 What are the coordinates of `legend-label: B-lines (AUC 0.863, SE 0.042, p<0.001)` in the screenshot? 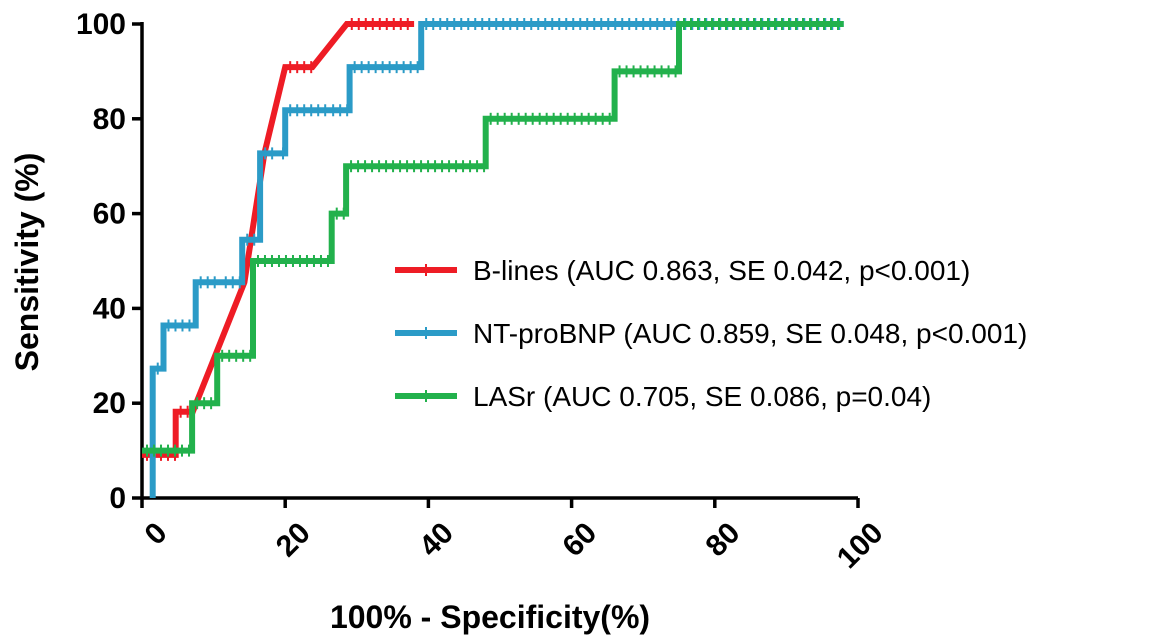 It's located at (721, 270).